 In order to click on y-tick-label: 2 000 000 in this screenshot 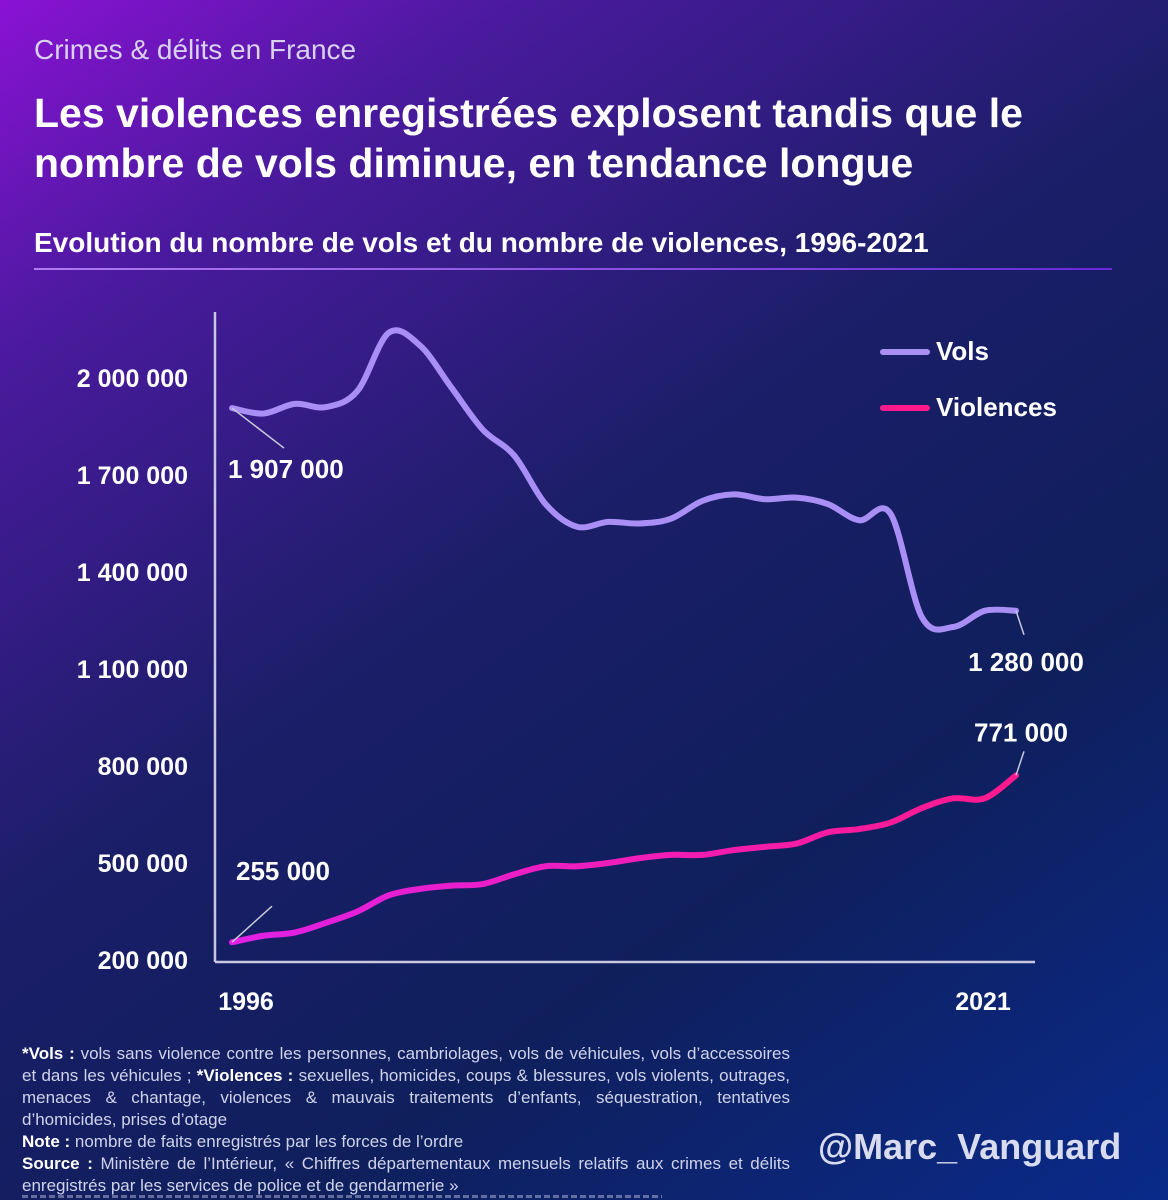, I will do `click(132, 379)`.